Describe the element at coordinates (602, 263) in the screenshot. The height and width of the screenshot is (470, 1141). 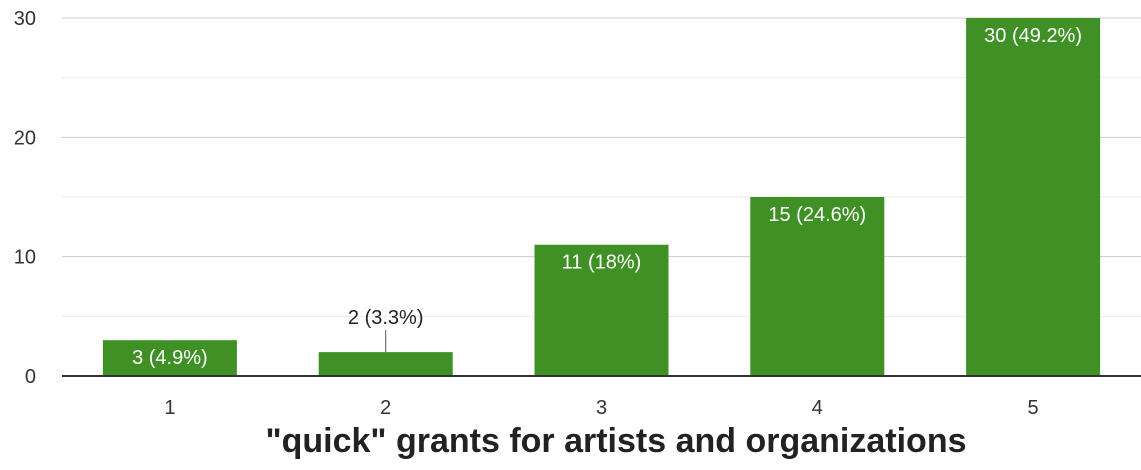
I see `data-label: 11 (18%)` at that location.